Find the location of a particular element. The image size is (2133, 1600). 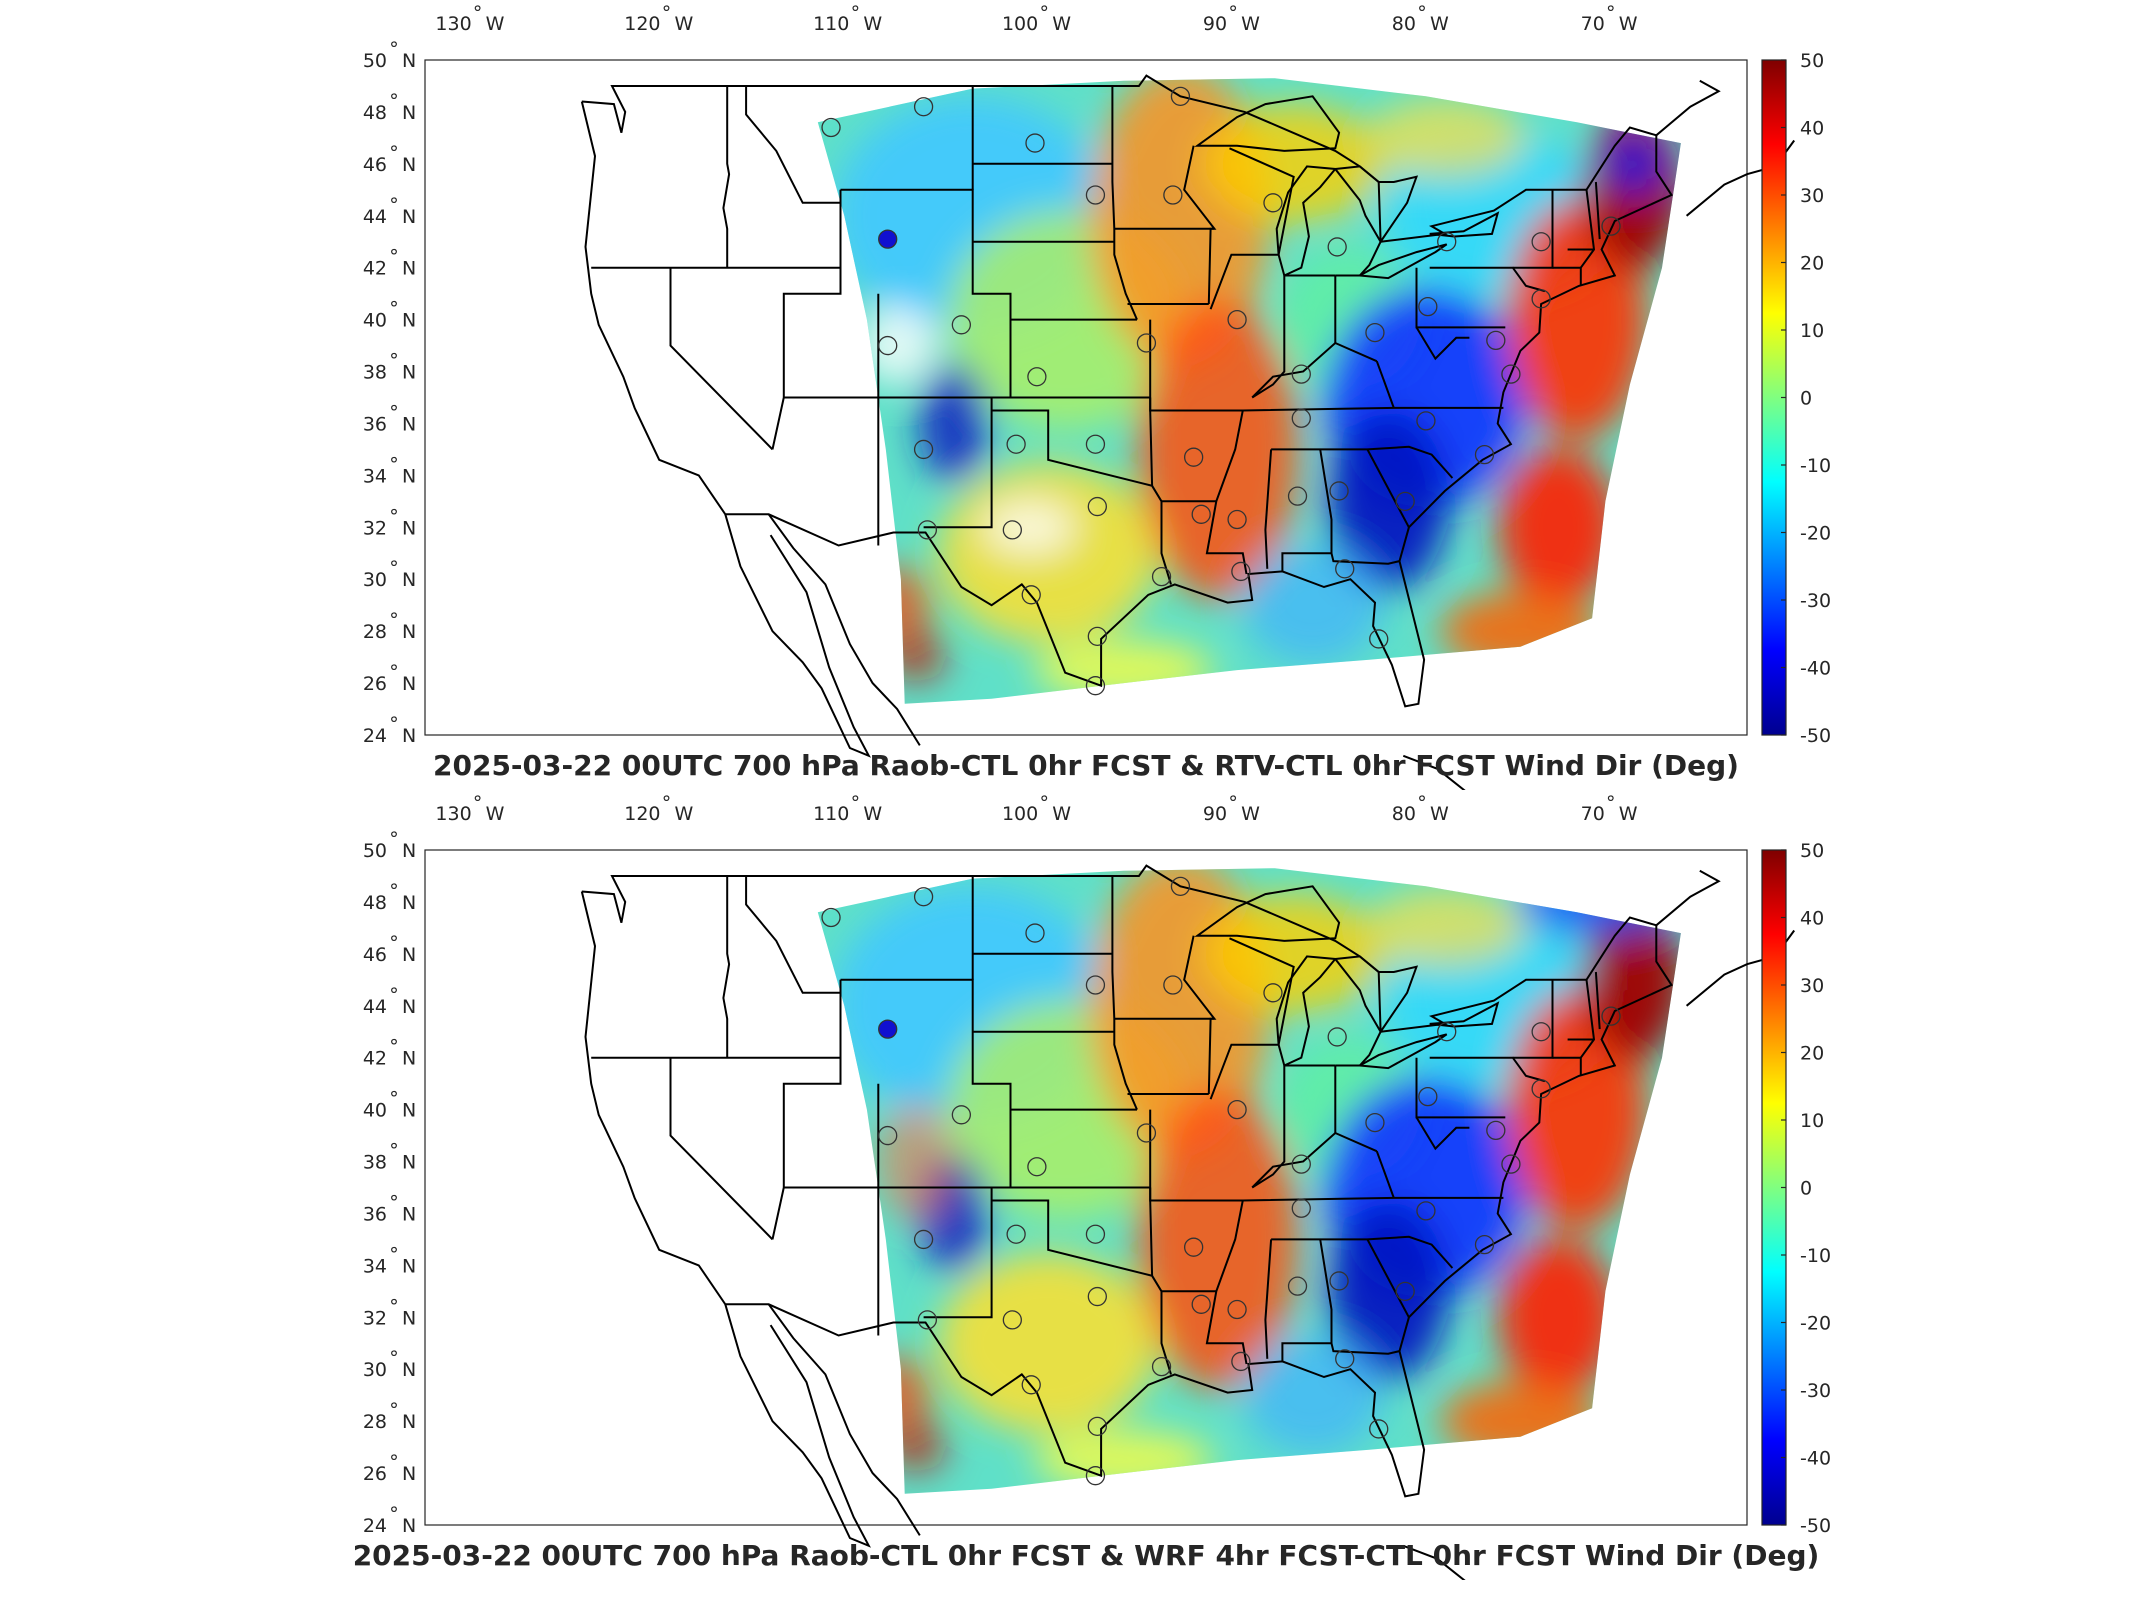

colorbar-tick-label: -50 is located at coordinates (1815, 1526).